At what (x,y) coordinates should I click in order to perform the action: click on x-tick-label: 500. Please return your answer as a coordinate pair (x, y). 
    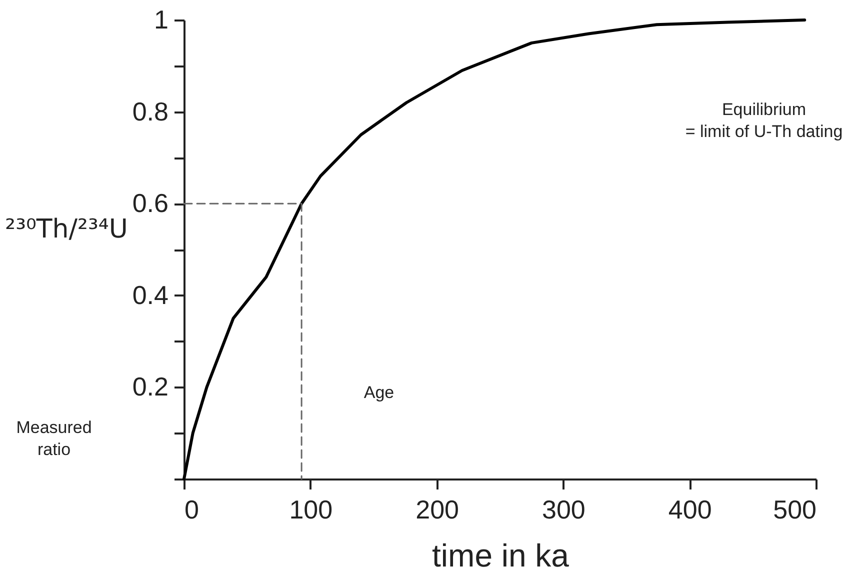
    Looking at the image, I should click on (794, 509).